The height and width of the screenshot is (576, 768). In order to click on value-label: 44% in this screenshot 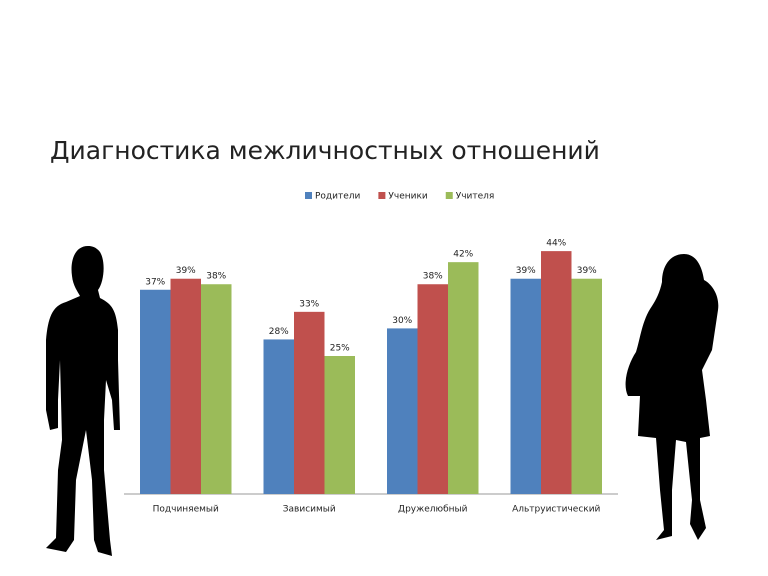, I will do `click(556, 244)`.